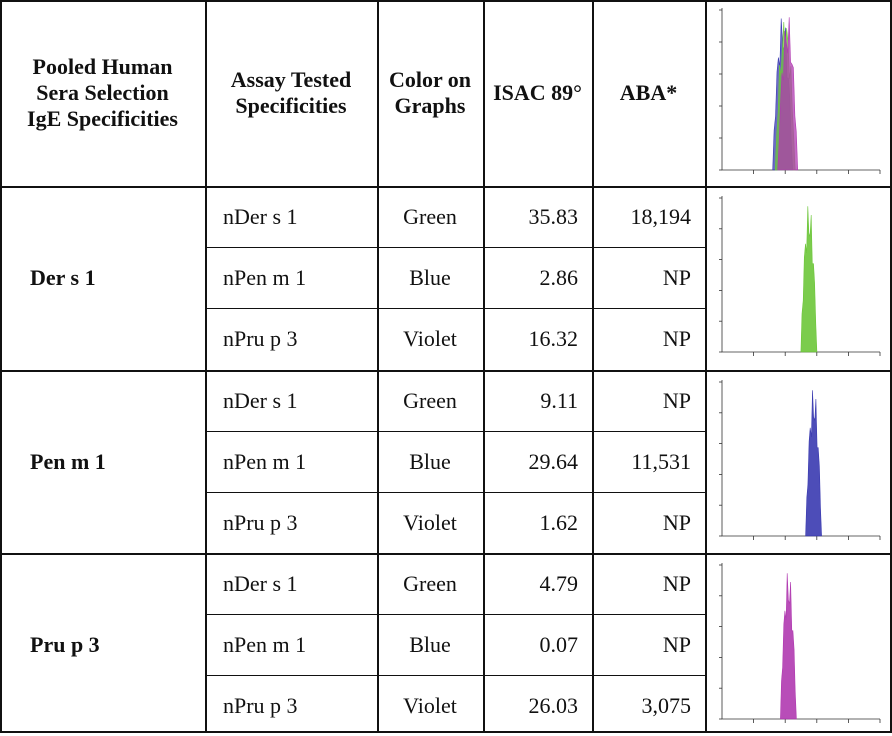  Describe the element at coordinates (553, 338) in the screenshot. I see `isac-cell: 16.32` at that location.